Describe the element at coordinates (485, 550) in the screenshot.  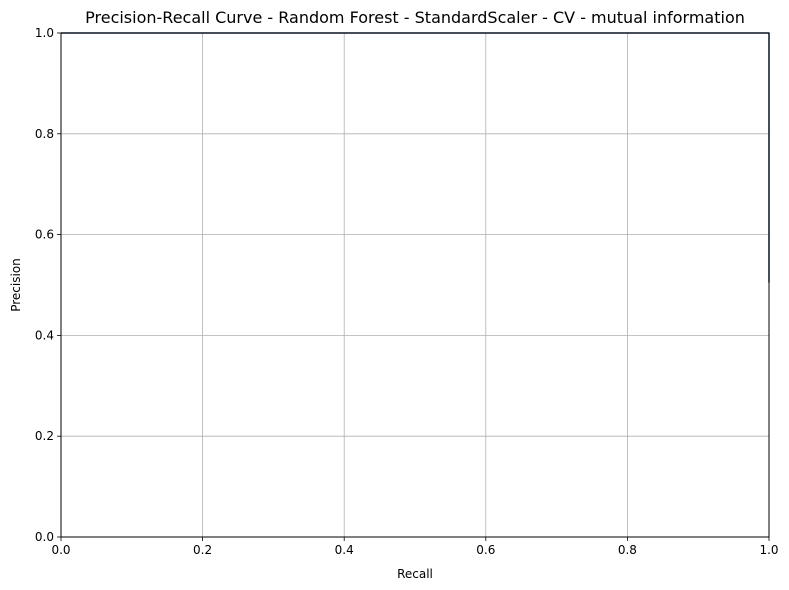
I see `x-tick-label: 0.6` at that location.